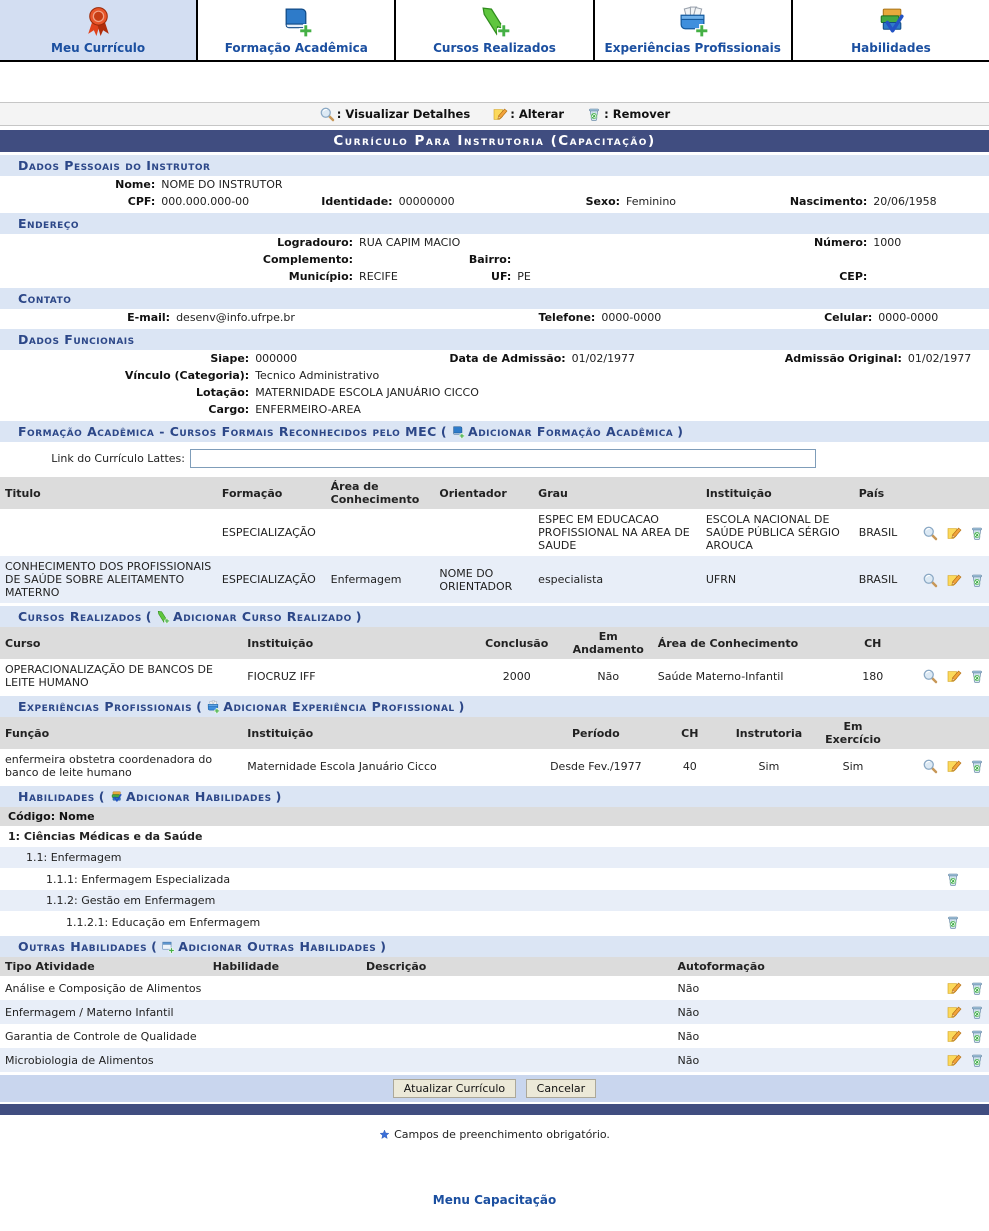 This screenshot has width=989, height=1231. I want to click on add-formacao-academica-link: Adicionar Formação Acadêmica, so click(562, 431).